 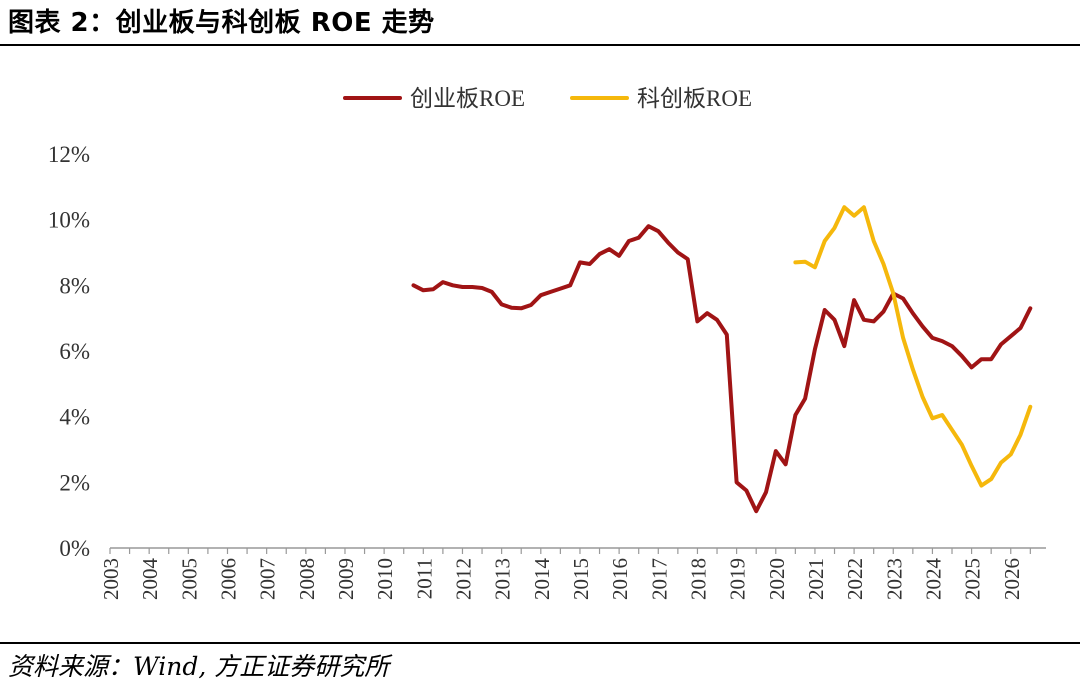 I want to click on x-tick-label: 2007, so click(x=268, y=579).